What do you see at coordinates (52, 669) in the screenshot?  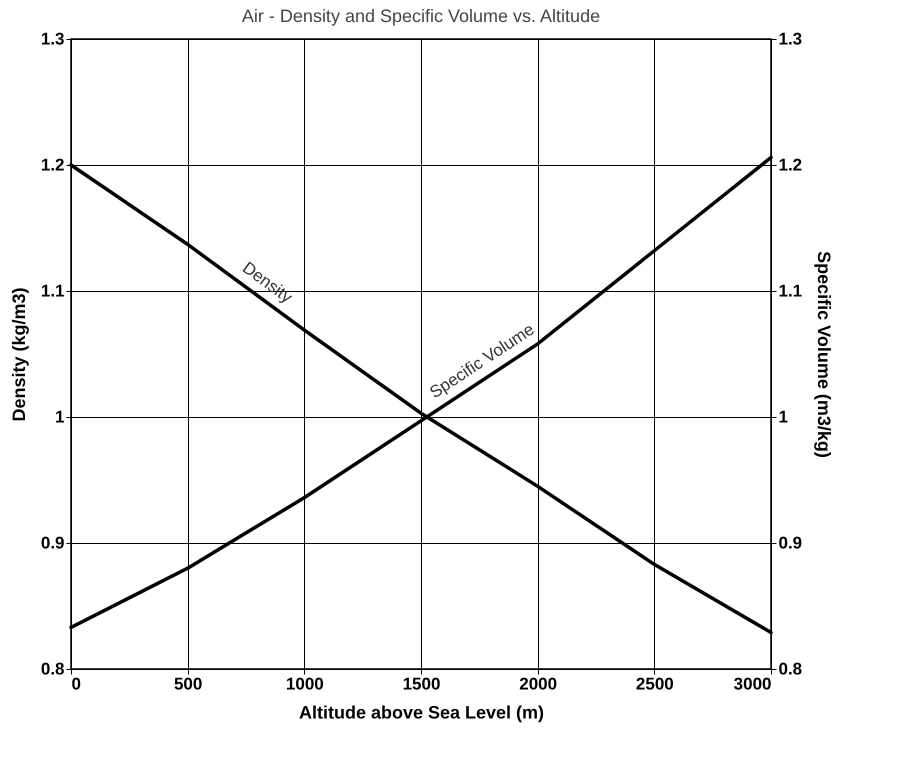 I see `y-tick-label: 0.8` at bounding box center [52, 669].